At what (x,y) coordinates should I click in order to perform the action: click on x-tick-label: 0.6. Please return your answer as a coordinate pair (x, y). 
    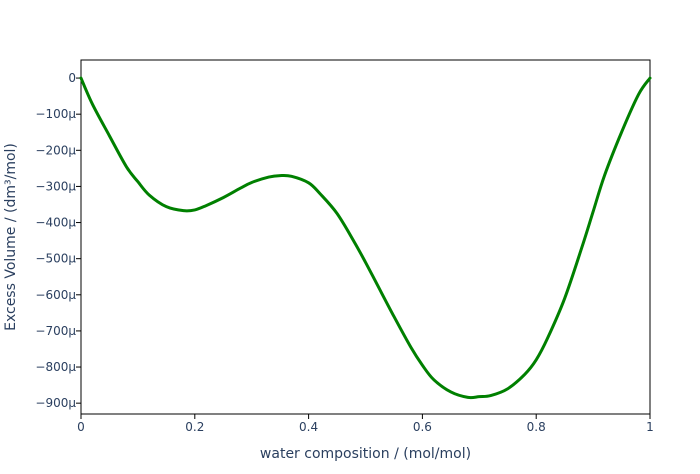
    Looking at the image, I should click on (422, 427).